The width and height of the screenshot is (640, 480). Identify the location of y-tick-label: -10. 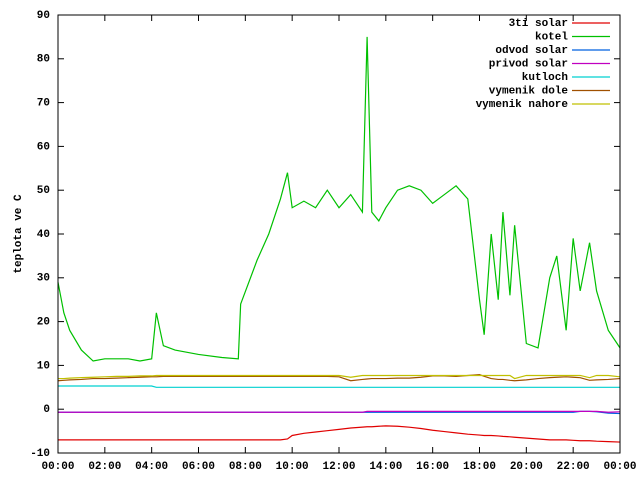
(40, 454).